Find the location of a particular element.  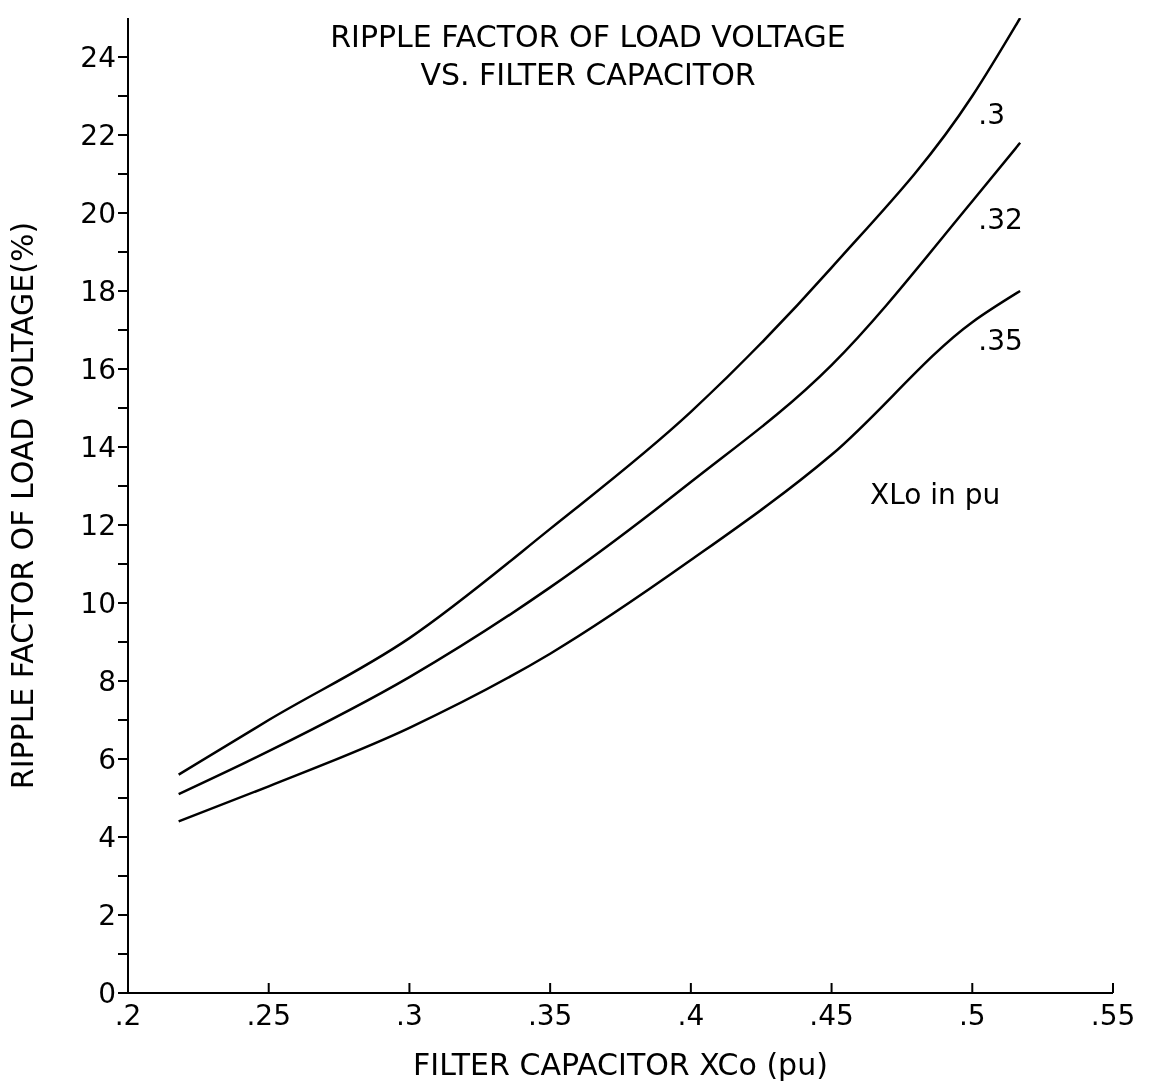

y-tick-label: 20 is located at coordinates (98, 213).